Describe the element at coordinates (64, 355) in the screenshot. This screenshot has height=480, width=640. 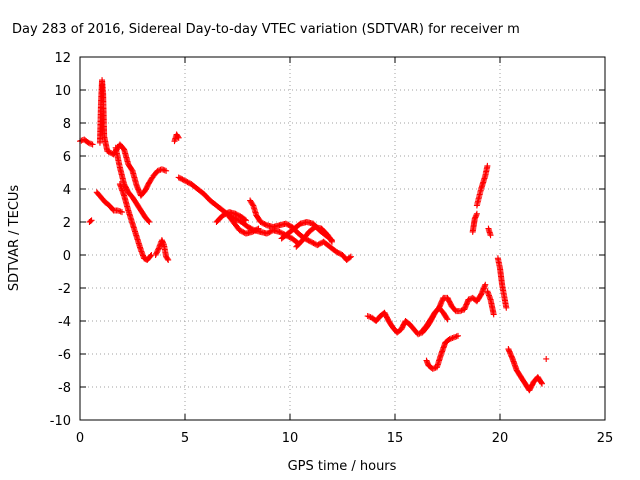
I see `y-tick-label: -6` at that location.